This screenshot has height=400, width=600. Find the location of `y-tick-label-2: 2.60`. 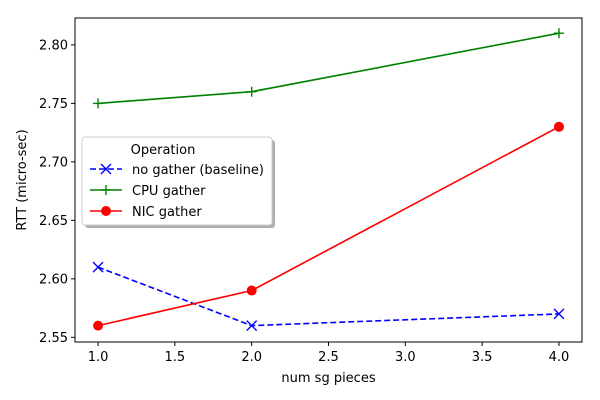

y-tick-label-2: 2.60 is located at coordinates (53, 279).